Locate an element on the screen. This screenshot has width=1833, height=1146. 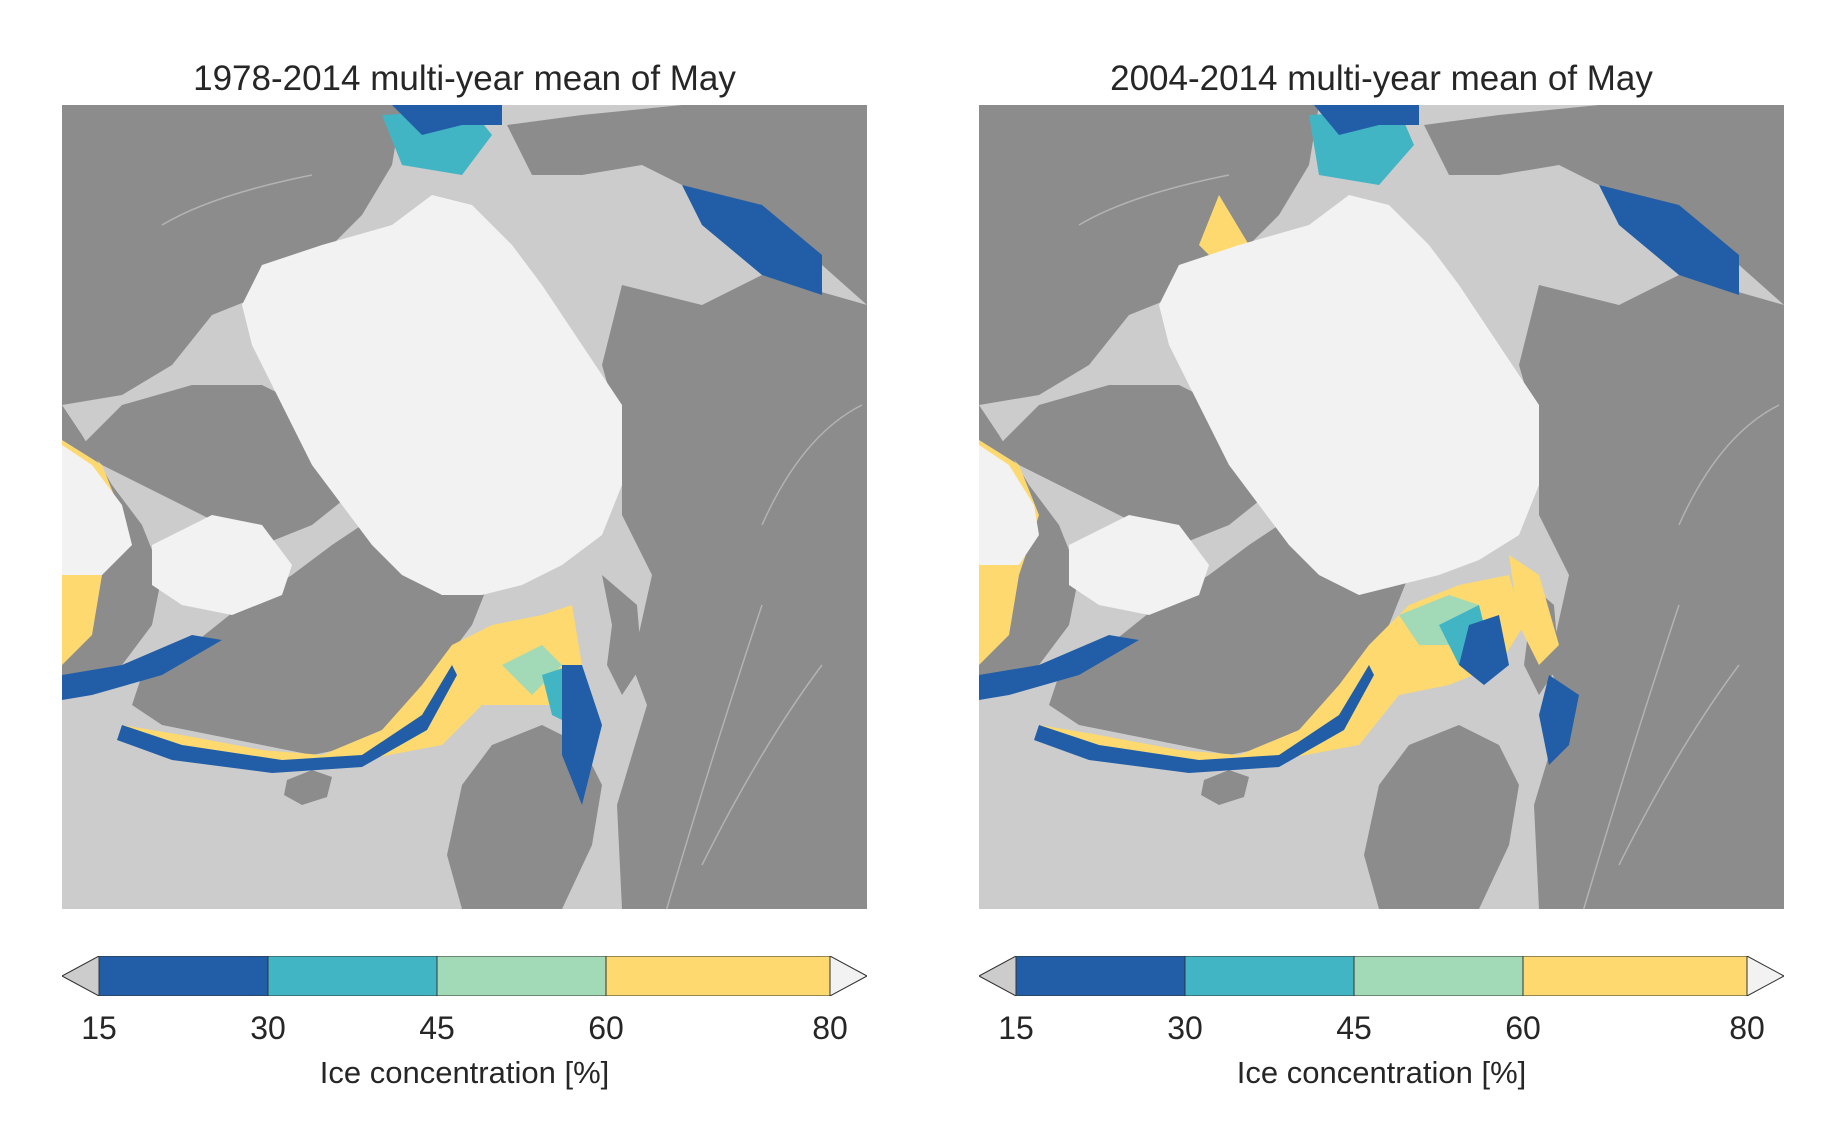
panel-title: 2004-2014 multi-year mean of May is located at coordinates (1381, 78).